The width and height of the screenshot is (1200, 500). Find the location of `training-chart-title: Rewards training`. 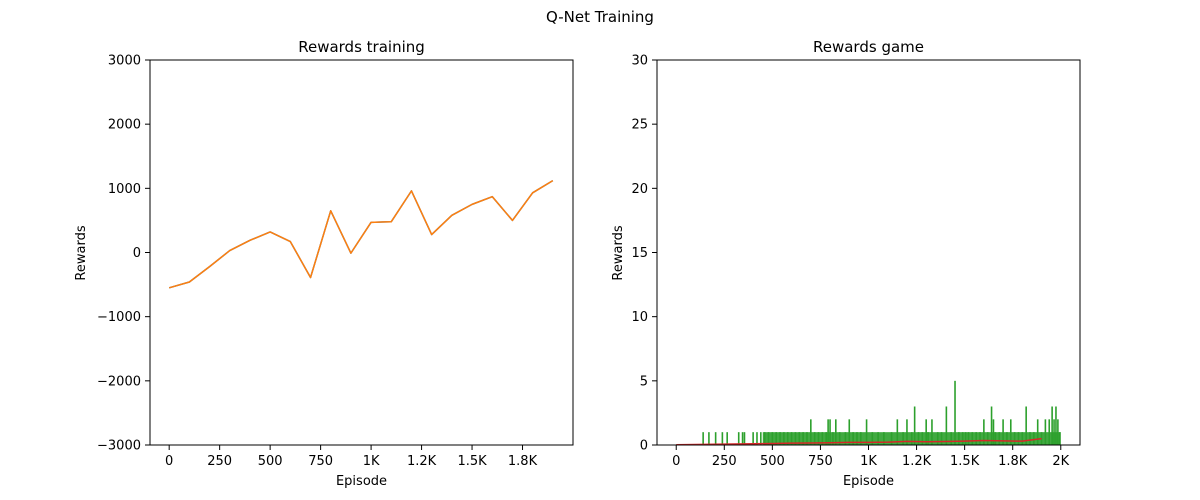

training-chart-title: Rewards training is located at coordinates (361, 47).